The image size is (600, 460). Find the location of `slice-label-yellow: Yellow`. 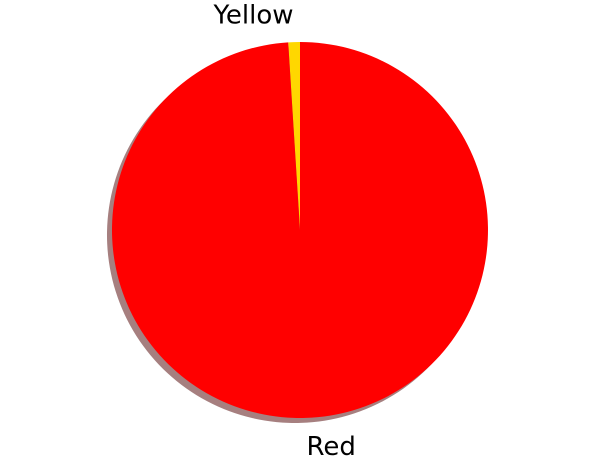

slice-label-yellow: Yellow is located at coordinates (252, 15).